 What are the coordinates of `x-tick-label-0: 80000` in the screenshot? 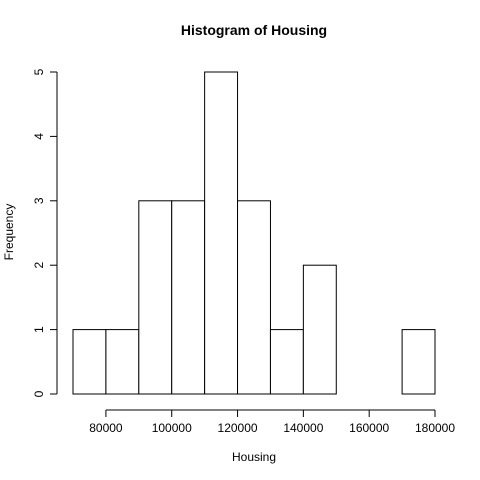 It's located at (106, 428).